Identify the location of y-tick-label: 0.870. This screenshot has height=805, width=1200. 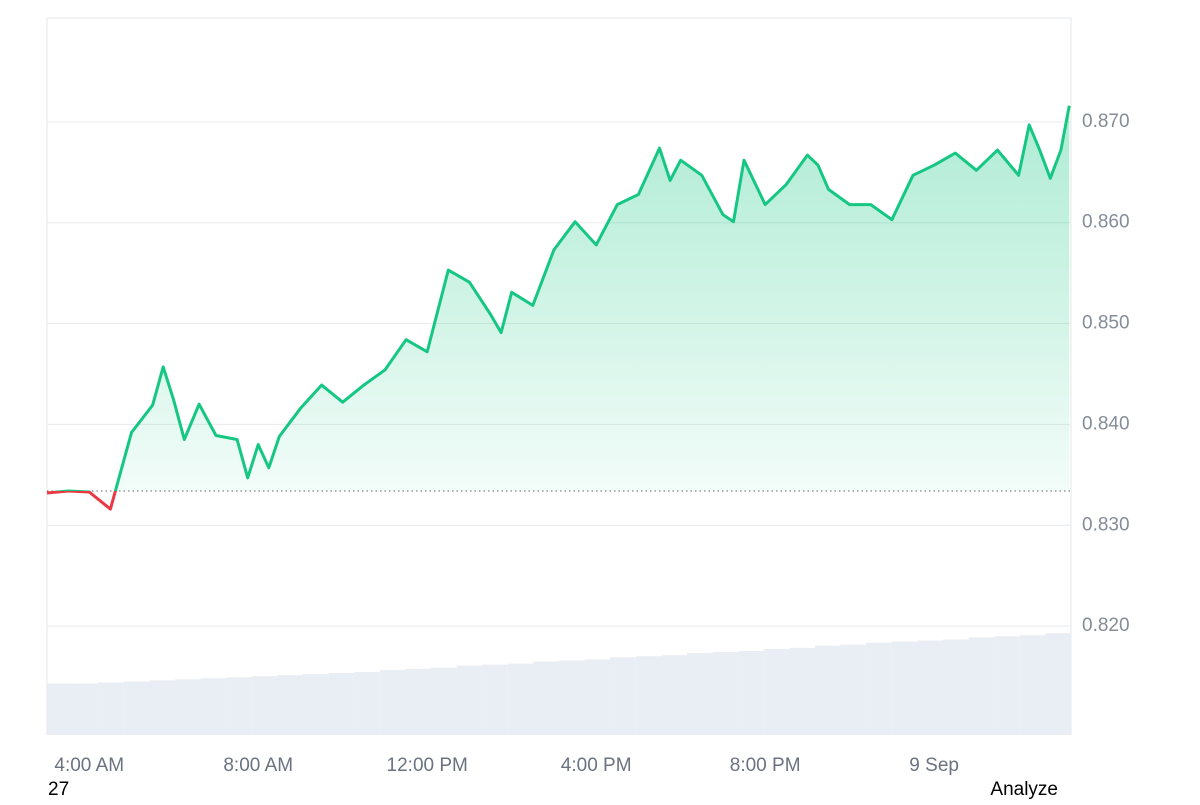
(1106, 121).